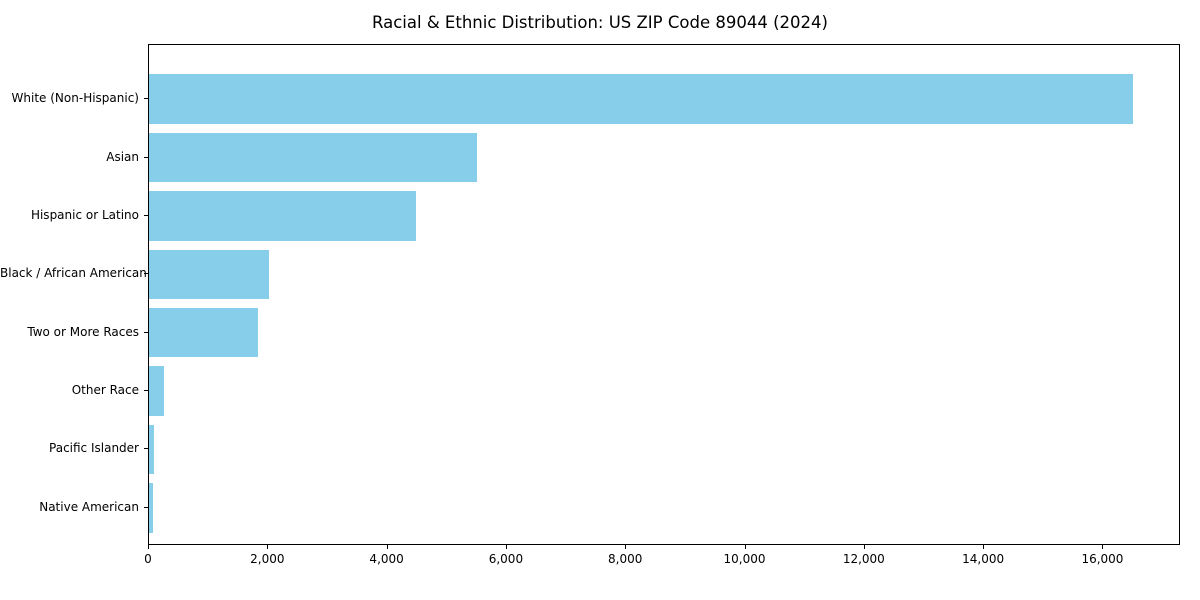  What do you see at coordinates (203, 332) in the screenshot?
I see `bar-two-or-more-races` at bounding box center [203, 332].